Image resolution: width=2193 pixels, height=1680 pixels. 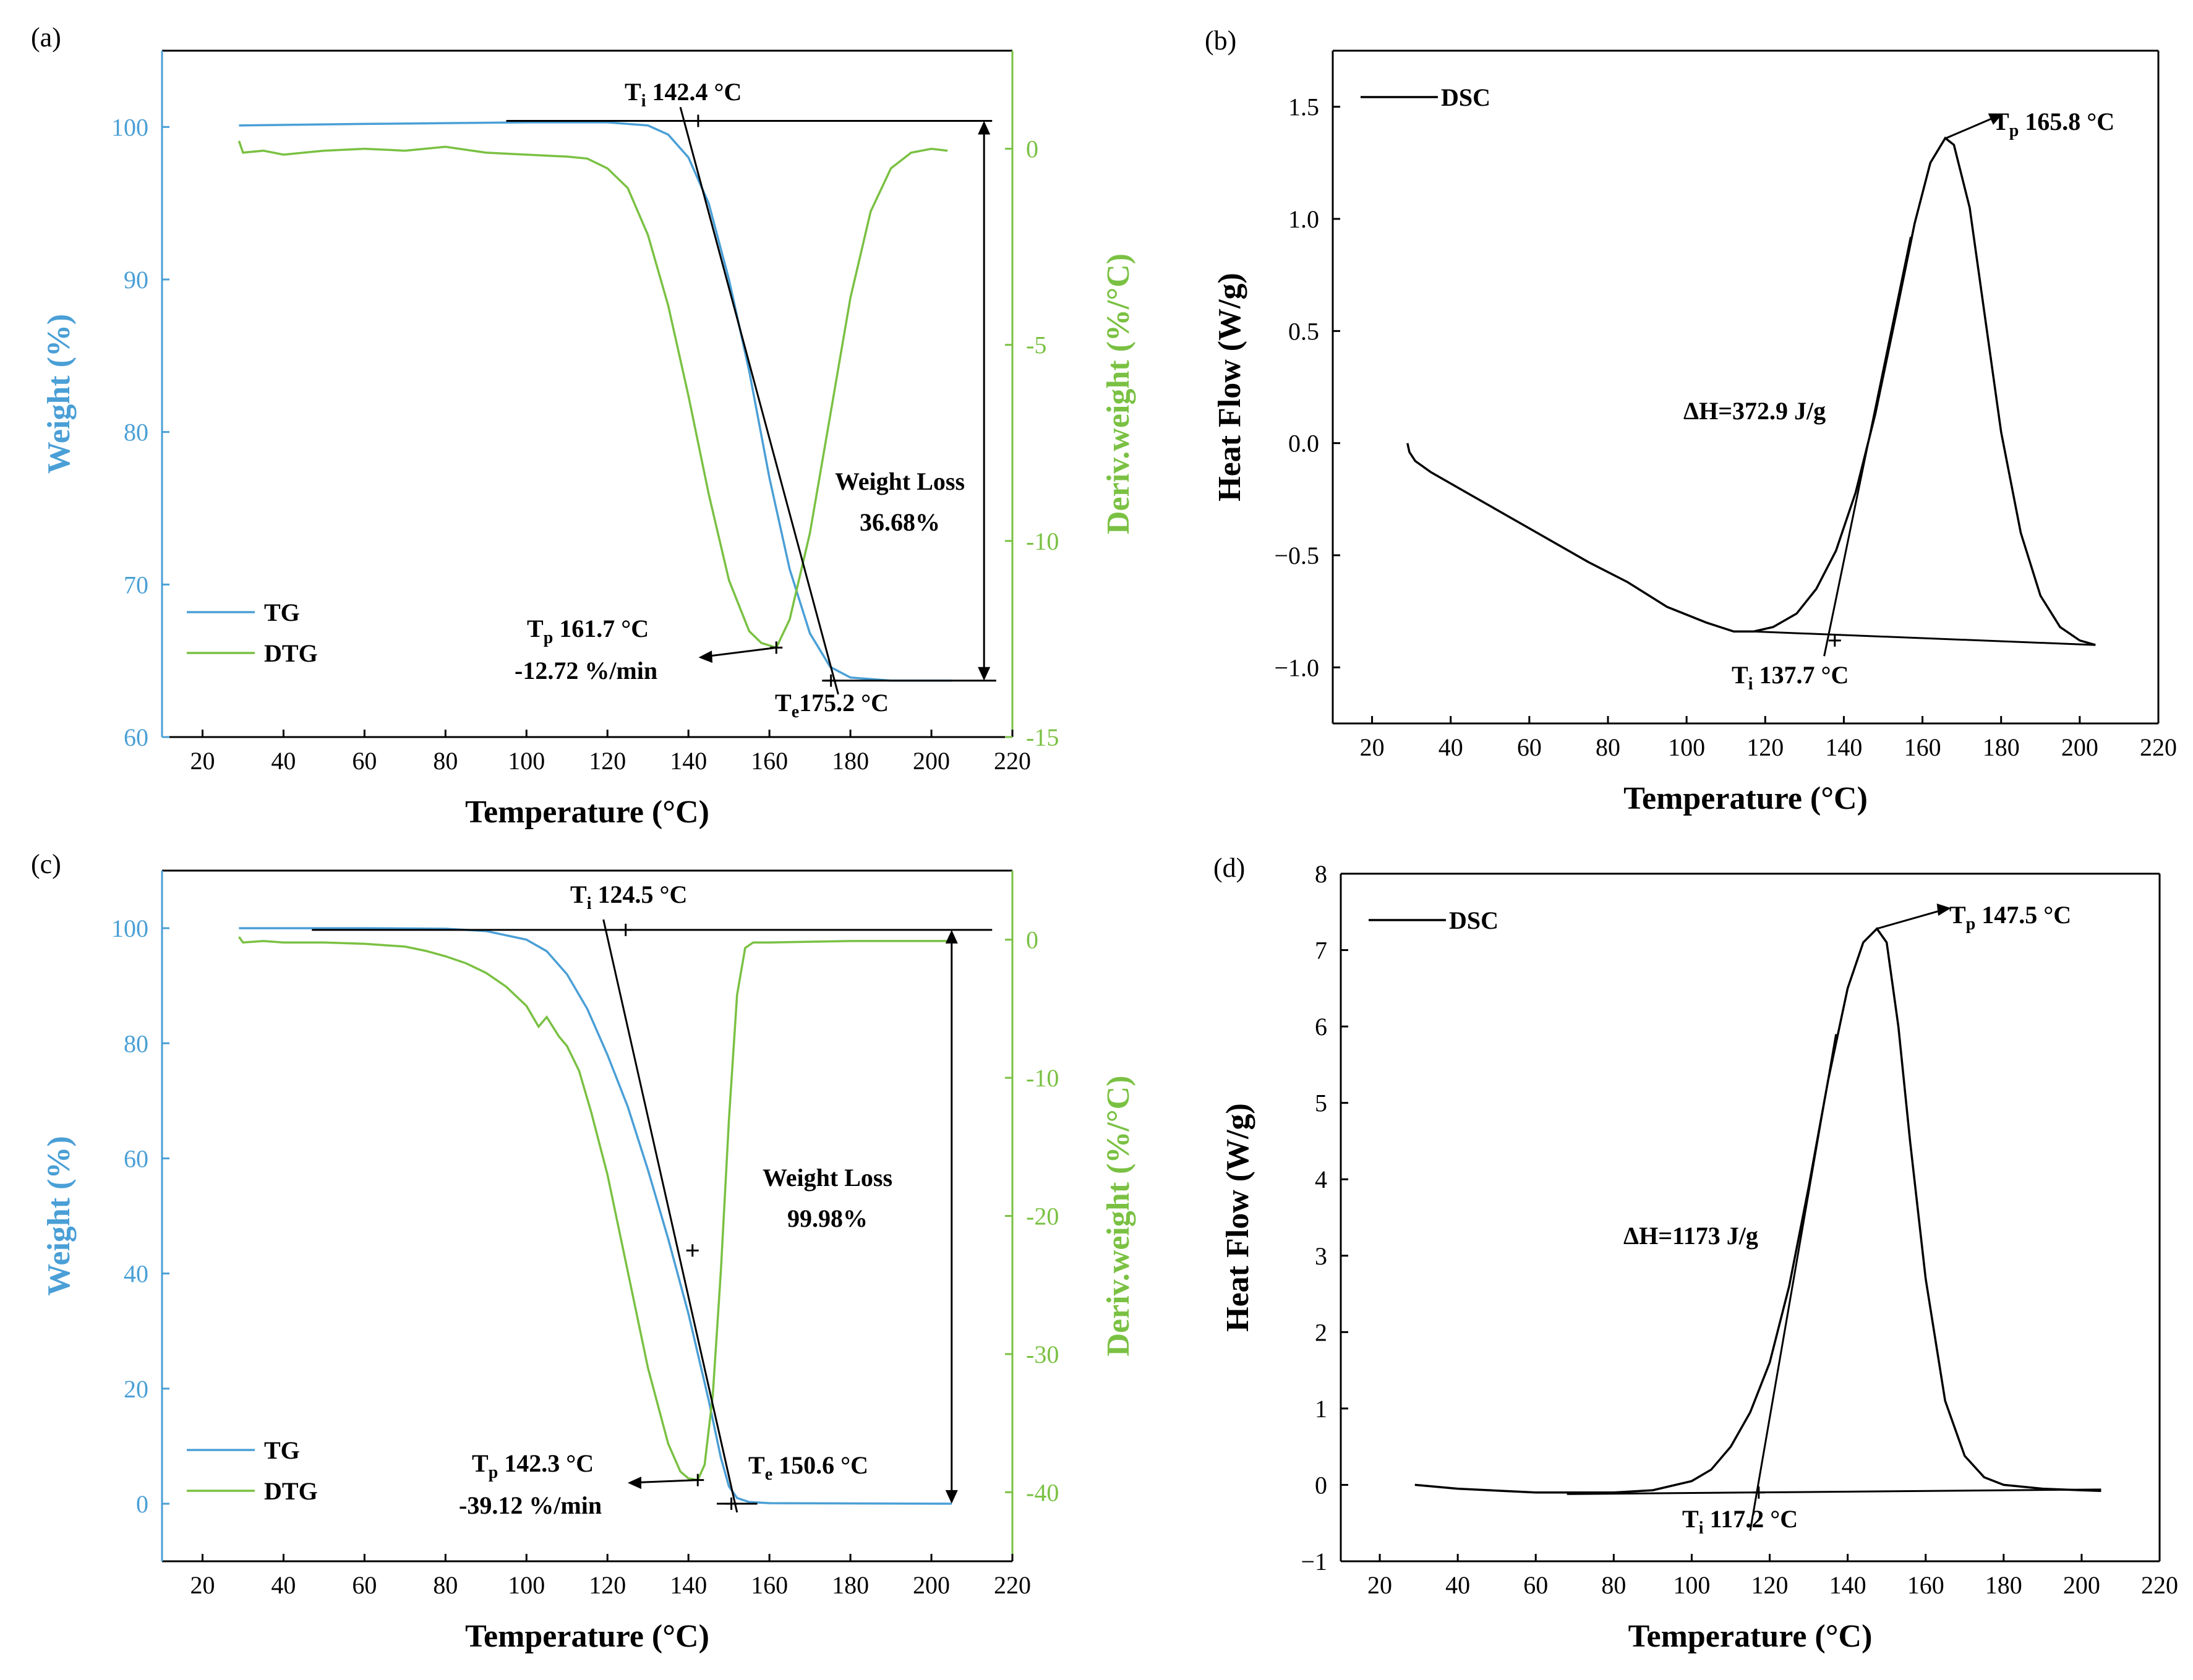 I want to click on tp-label: Tp 142.3 °C, so click(x=533, y=1465).